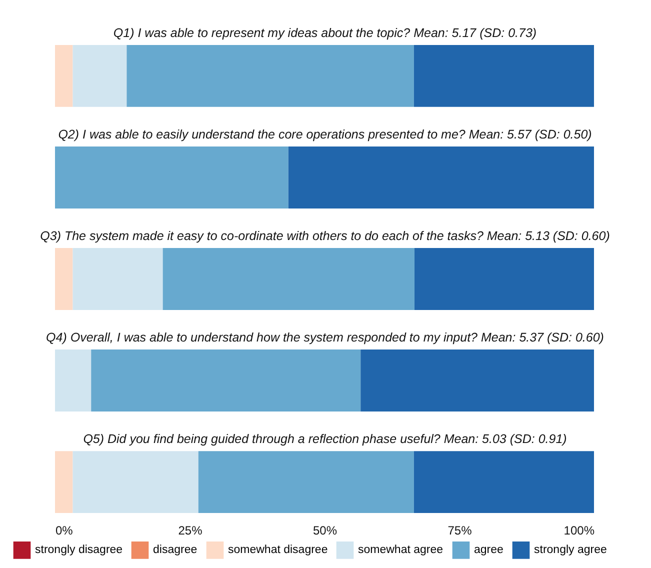 Image resolution: width=651 pixels, height=568 pixels. Describe the element at coordinates (325, 33) in the screenshot. I see `y-tick-label: Q1) I was able to represent my ideas about the topic? Mean: 5.17 (SD: 0.73)` at that location.